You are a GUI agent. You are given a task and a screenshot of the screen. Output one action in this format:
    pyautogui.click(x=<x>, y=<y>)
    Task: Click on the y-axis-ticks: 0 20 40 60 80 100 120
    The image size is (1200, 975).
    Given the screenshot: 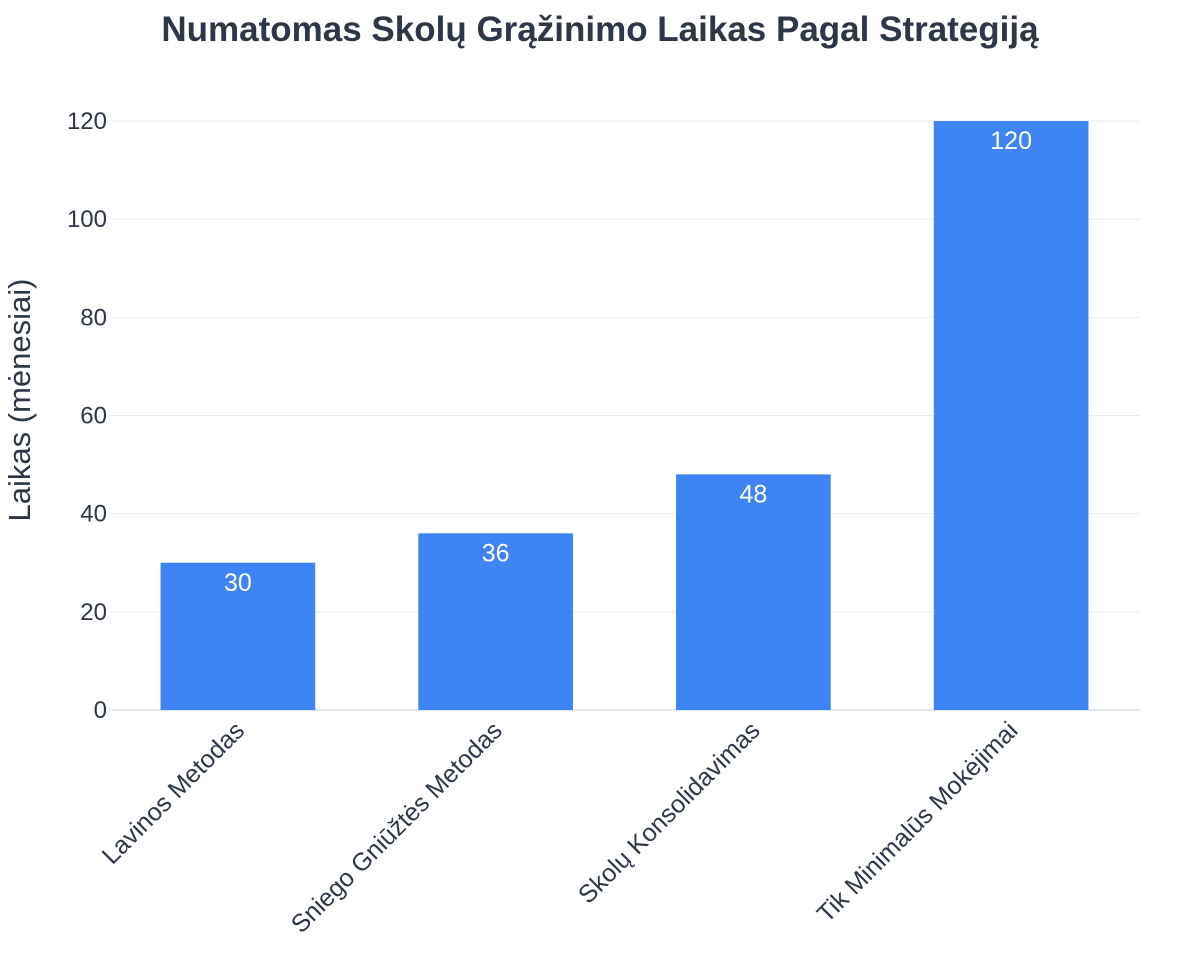 What is the action you would take?
    pyautogui.click(x=87, y=416)
    